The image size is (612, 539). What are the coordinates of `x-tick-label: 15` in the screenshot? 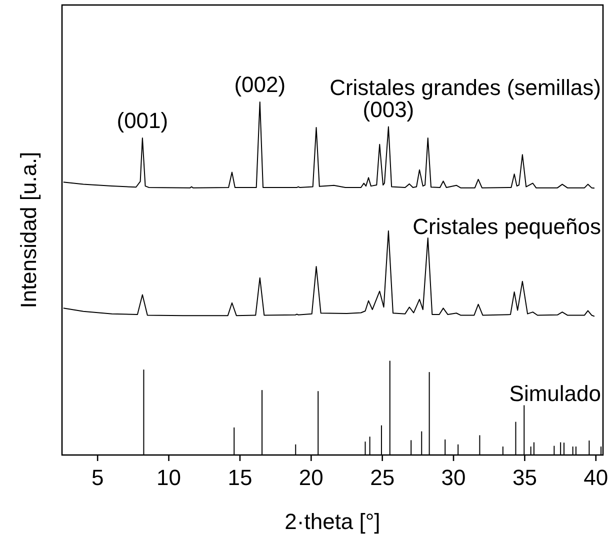 It's located at (240, 477).